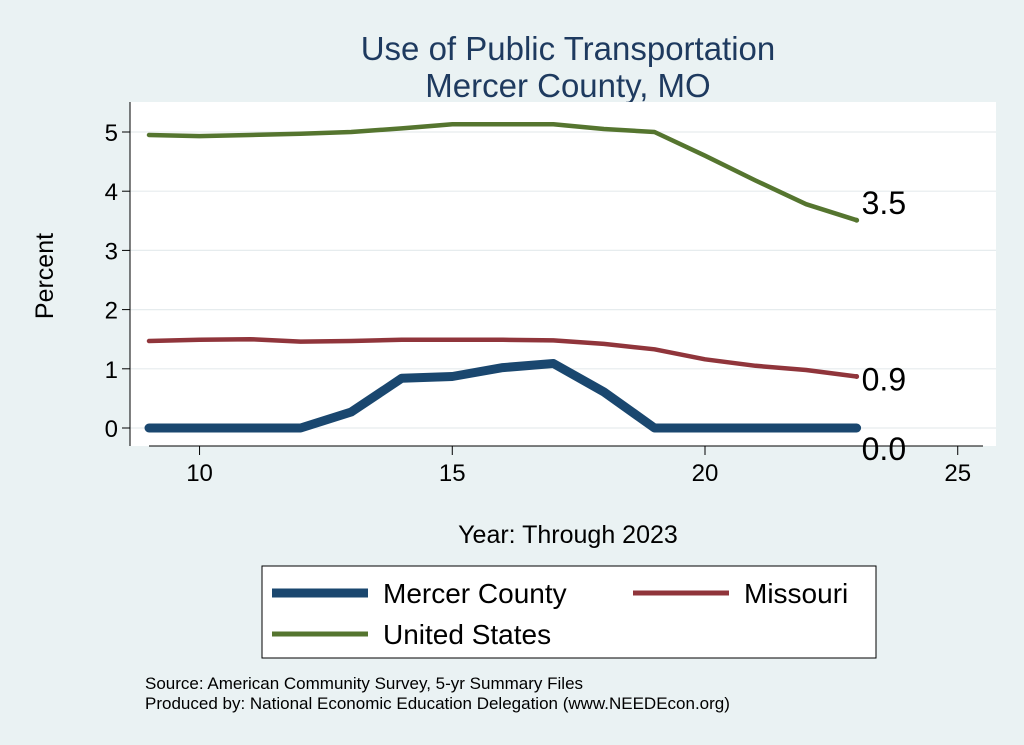  I want to click on series-line-mercer-county, so click(503, 396).